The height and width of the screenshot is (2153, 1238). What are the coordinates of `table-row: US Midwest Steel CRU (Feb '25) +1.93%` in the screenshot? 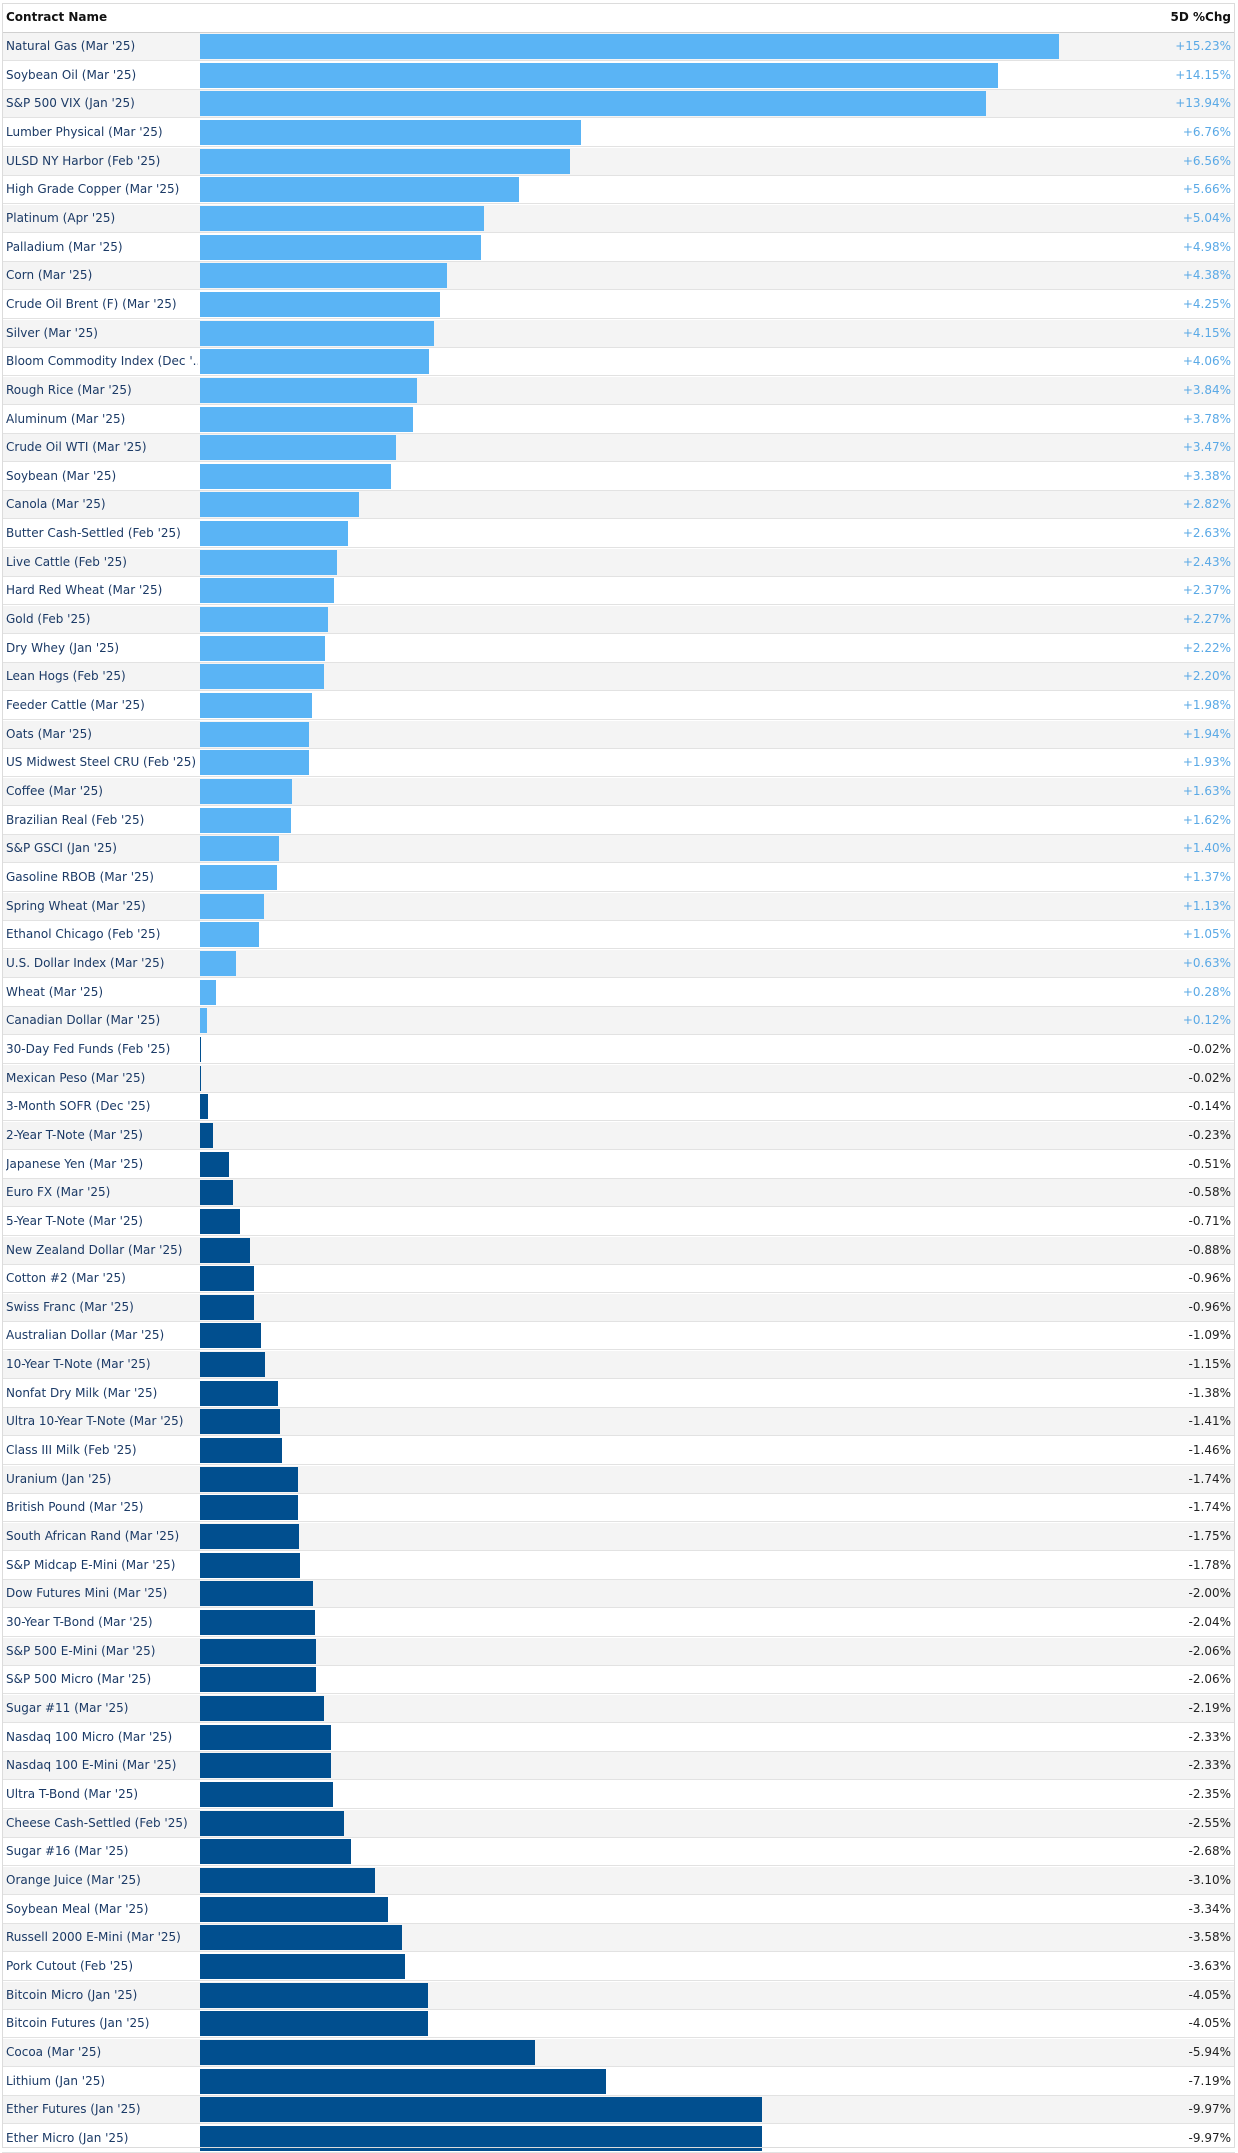 It's located at (618, 763).